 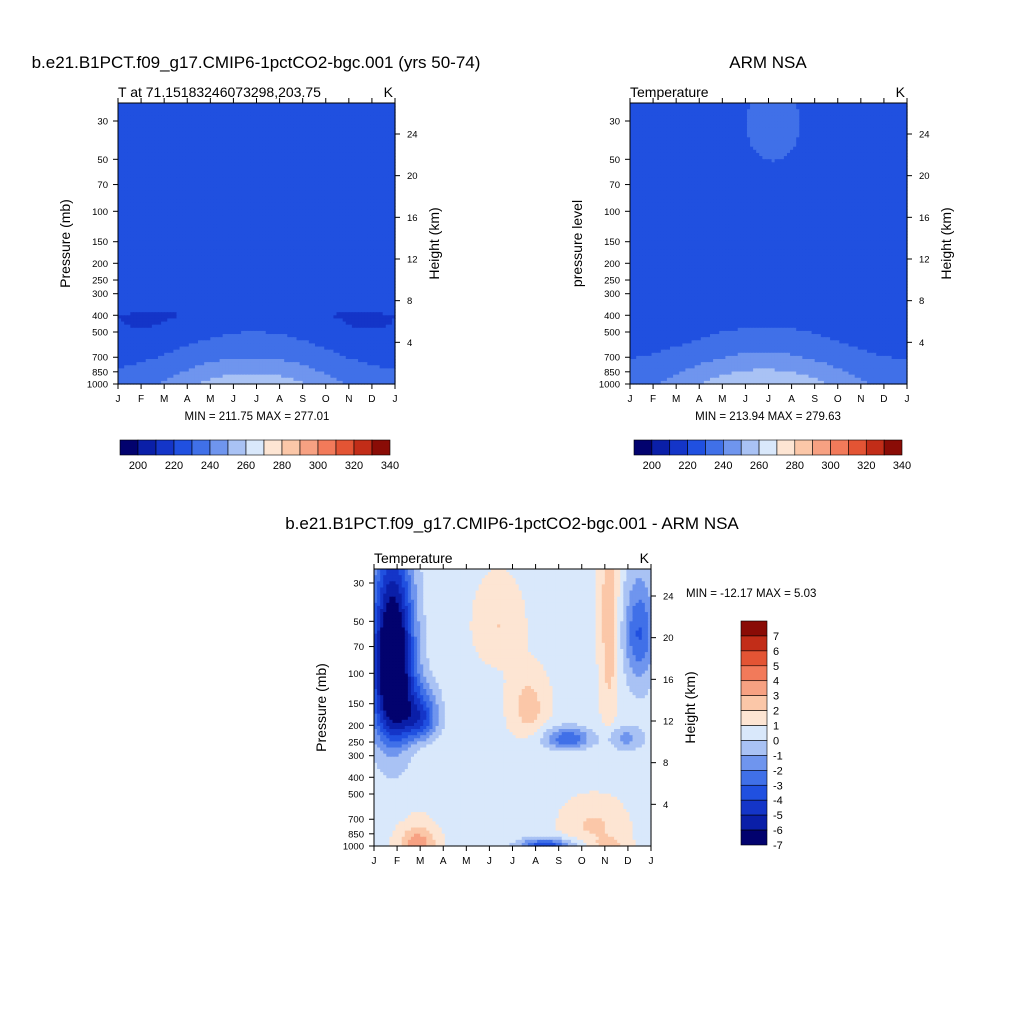 I want to click on figure-title-obs: ARM NSA, so click(x=768, y=62).